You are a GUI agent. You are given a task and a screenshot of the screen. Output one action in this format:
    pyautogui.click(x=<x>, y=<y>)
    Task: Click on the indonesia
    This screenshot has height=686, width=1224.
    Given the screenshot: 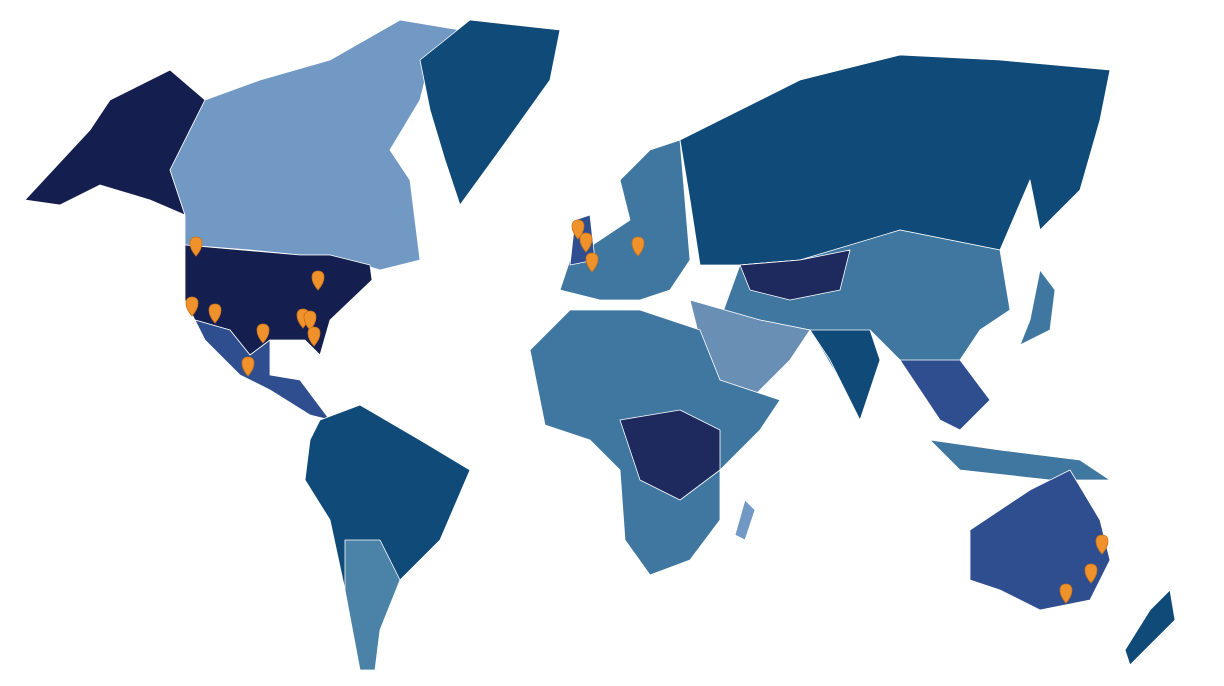 What is the action you would take?
    pyautogui.click(x=1020, y=460)
    